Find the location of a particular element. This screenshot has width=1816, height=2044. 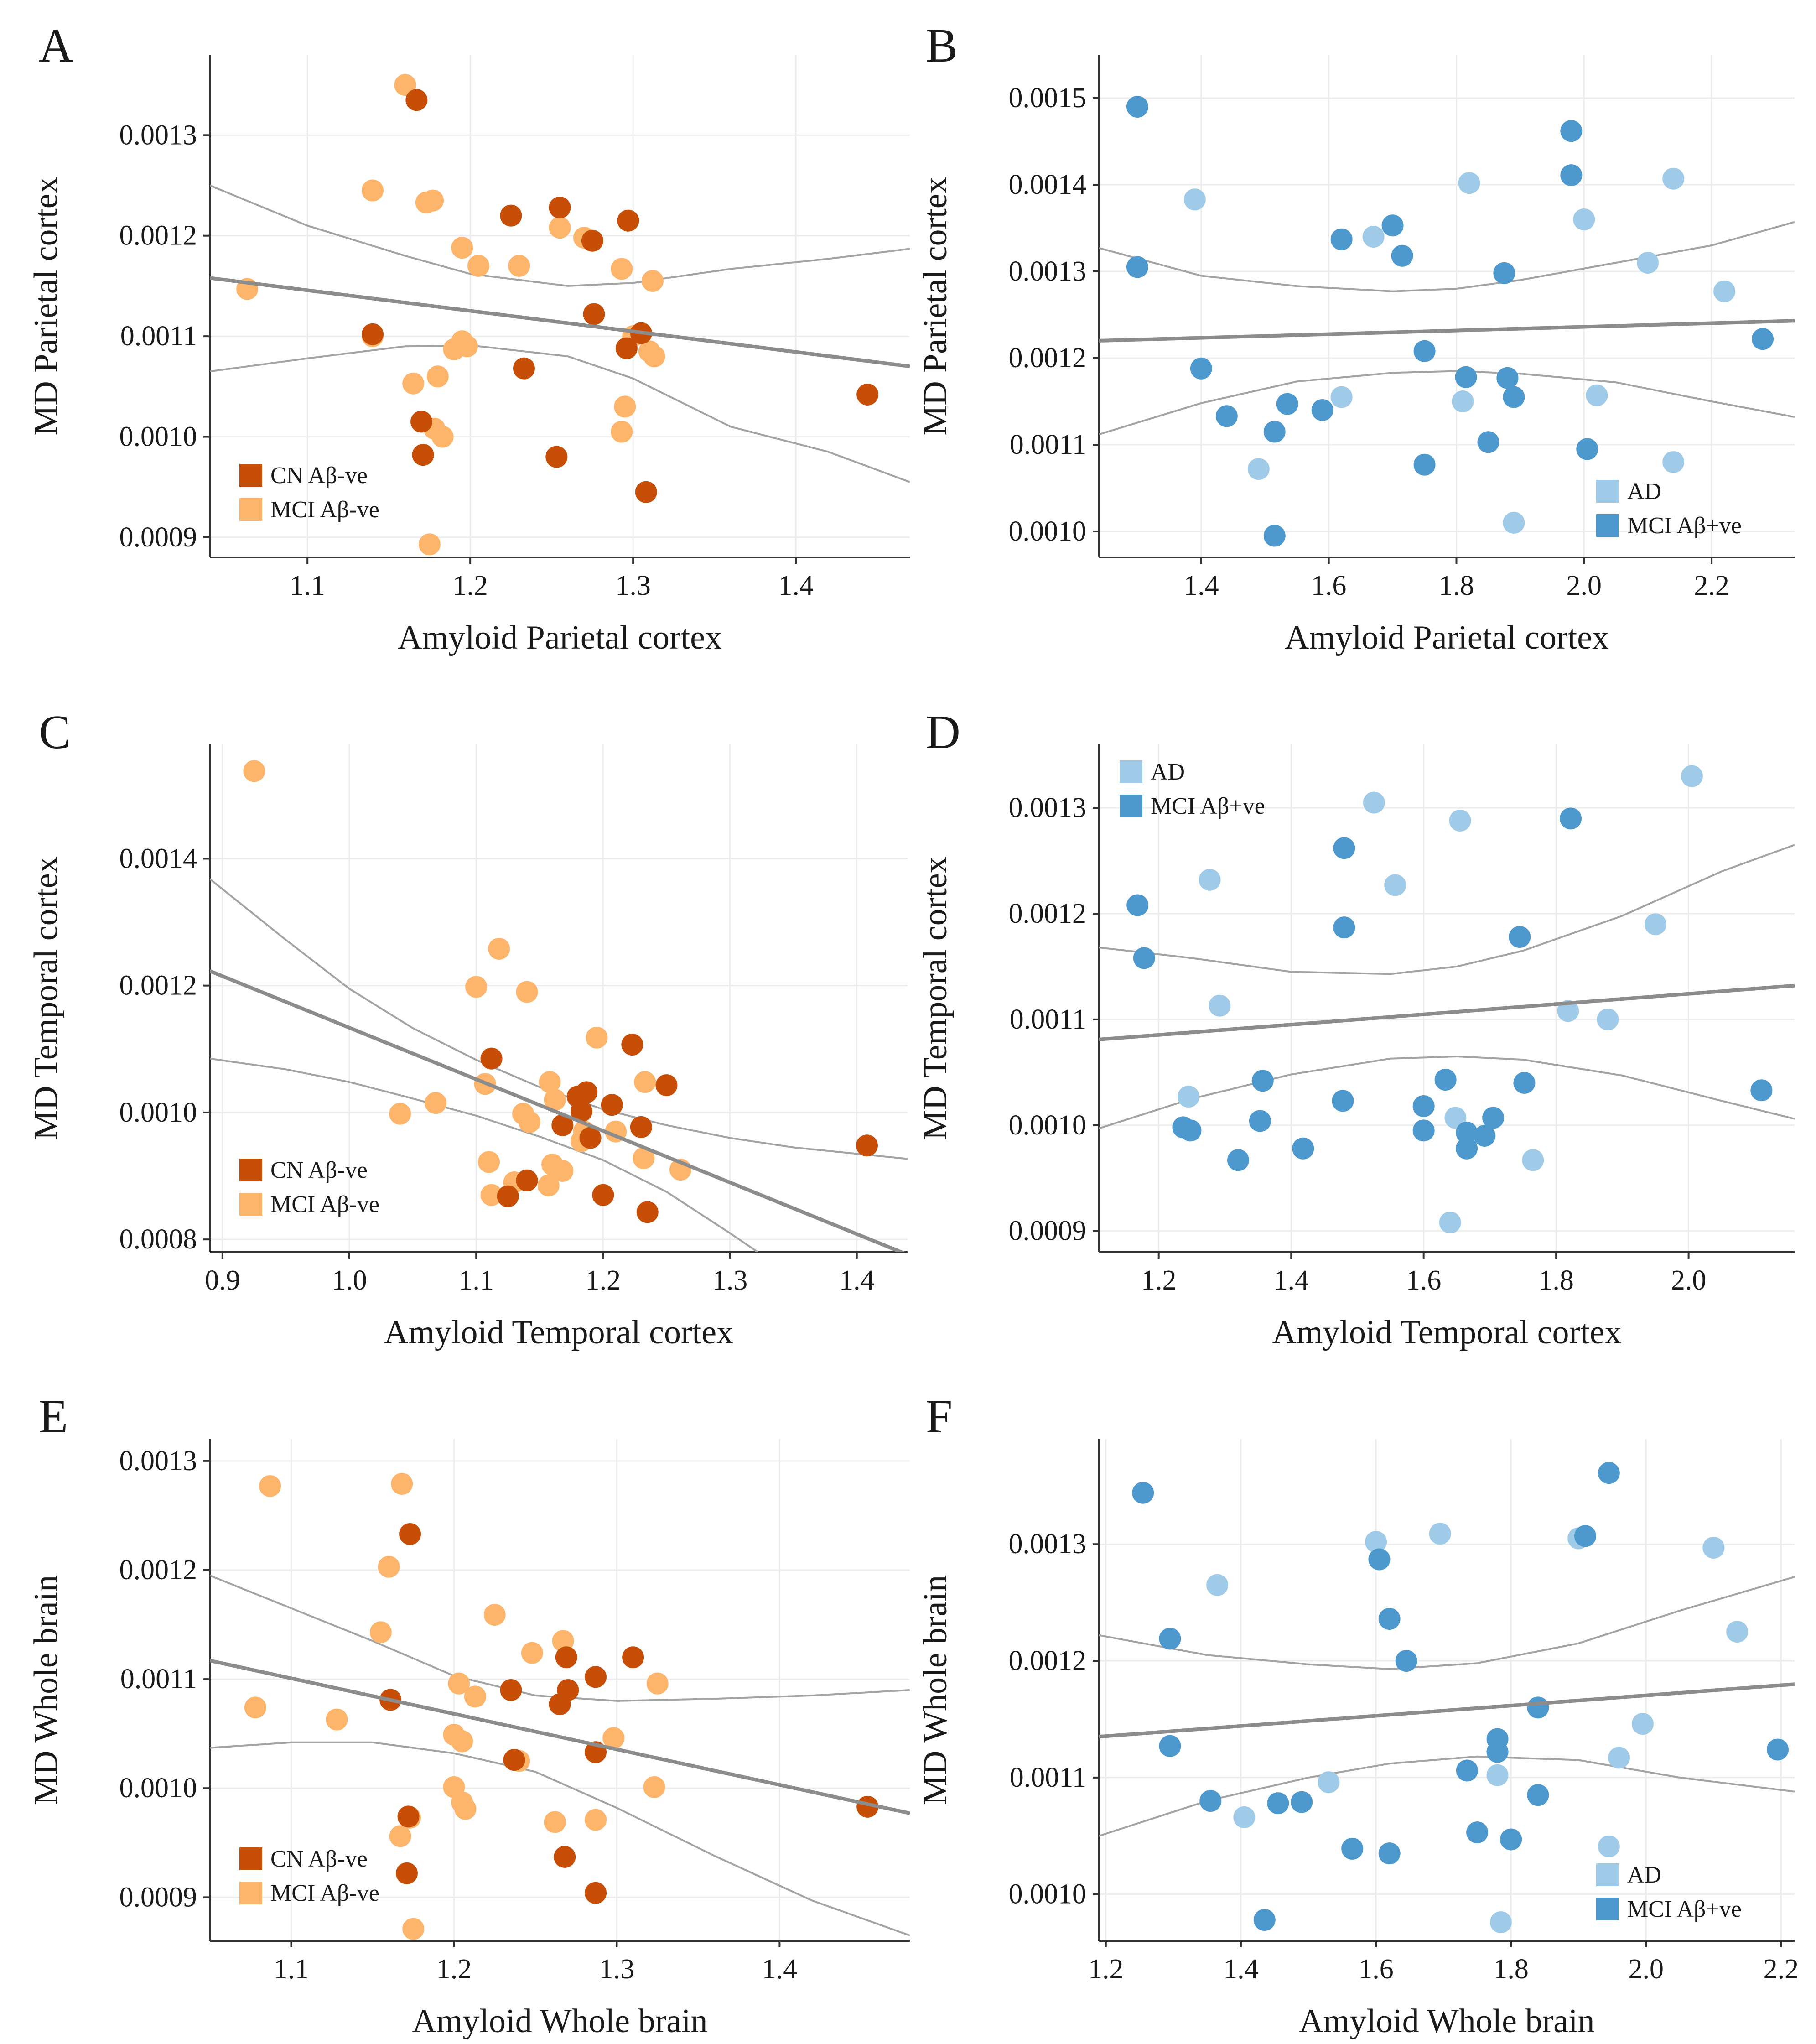

legend-label: AD is located at coordinates (1168, 772).